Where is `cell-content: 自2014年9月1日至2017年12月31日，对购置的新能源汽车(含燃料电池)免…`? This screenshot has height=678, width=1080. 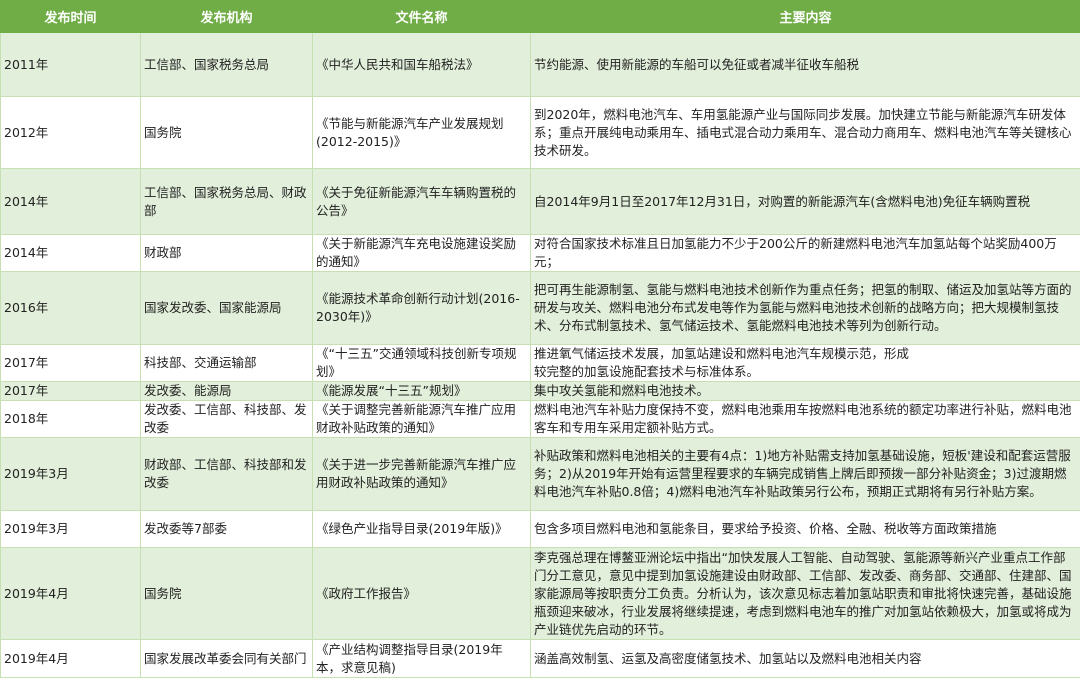 cell-content: 自2014年9月1日至2017年12月31日，对购置的新能源汽车(含燃料电池)免… is located at coordinates (805, 202).